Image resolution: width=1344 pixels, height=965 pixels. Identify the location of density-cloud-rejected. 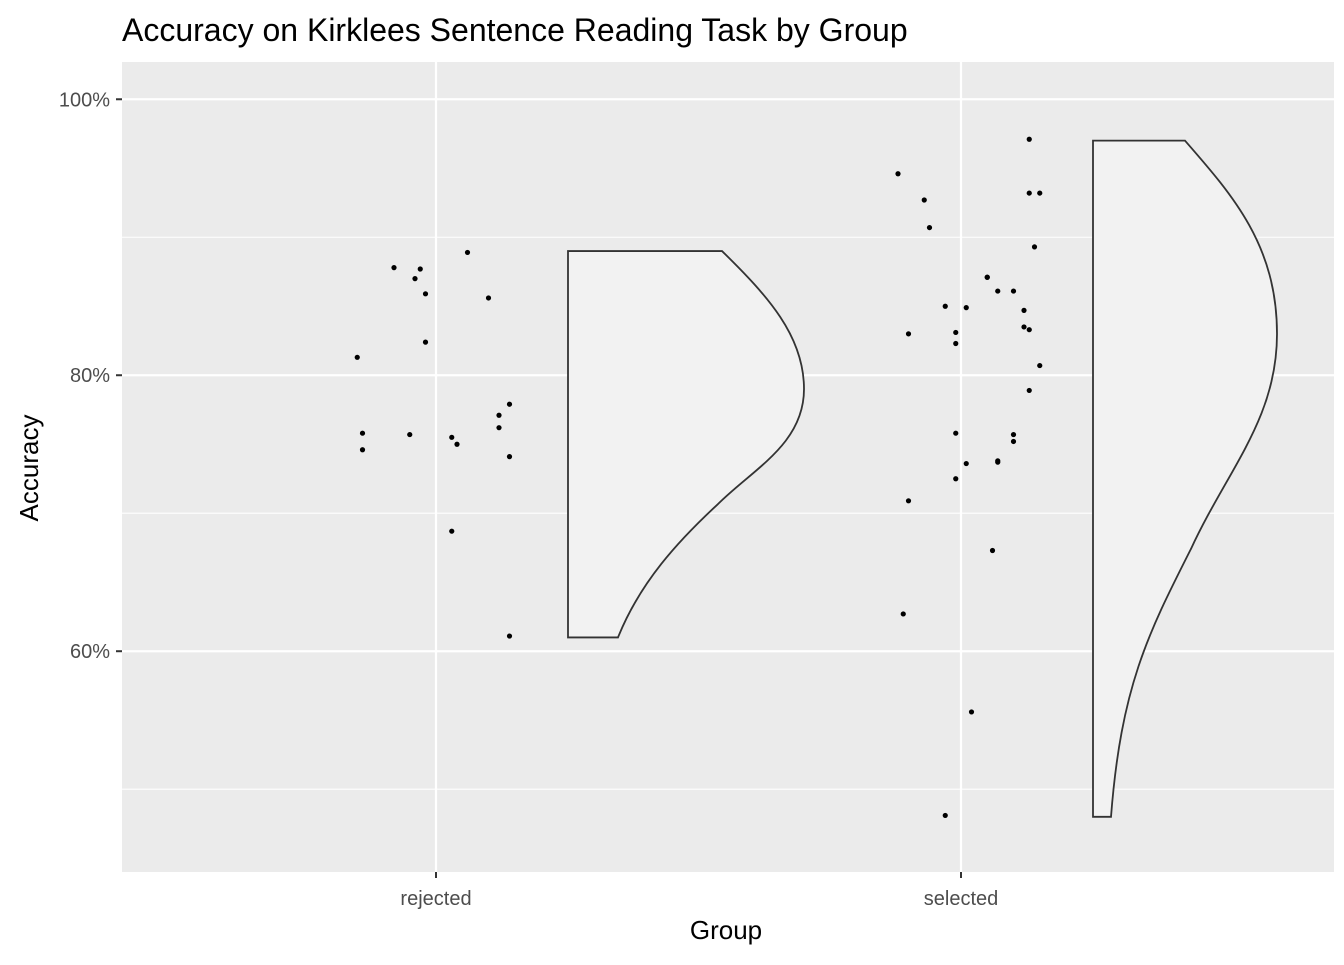
(686, 444).